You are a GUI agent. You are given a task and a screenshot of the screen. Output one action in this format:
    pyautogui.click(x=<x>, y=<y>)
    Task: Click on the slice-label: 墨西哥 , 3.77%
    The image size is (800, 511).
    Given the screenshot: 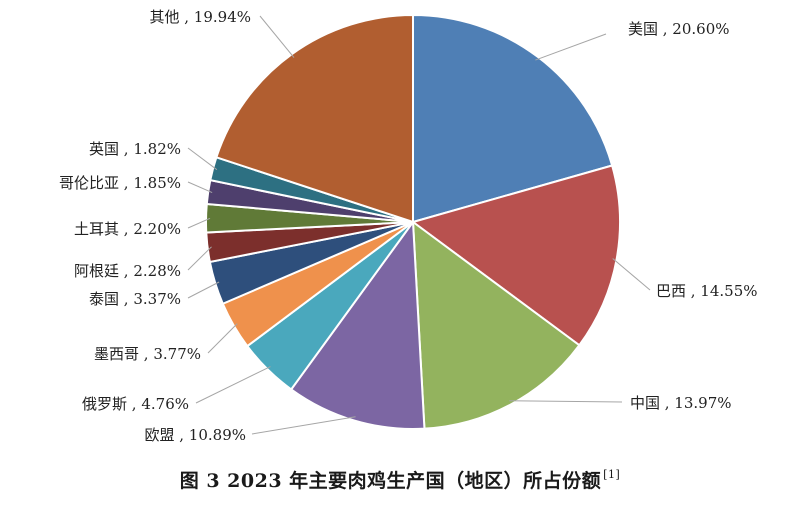 What is the action you would take?
    pyautogui.click(x=147, y=354)
    